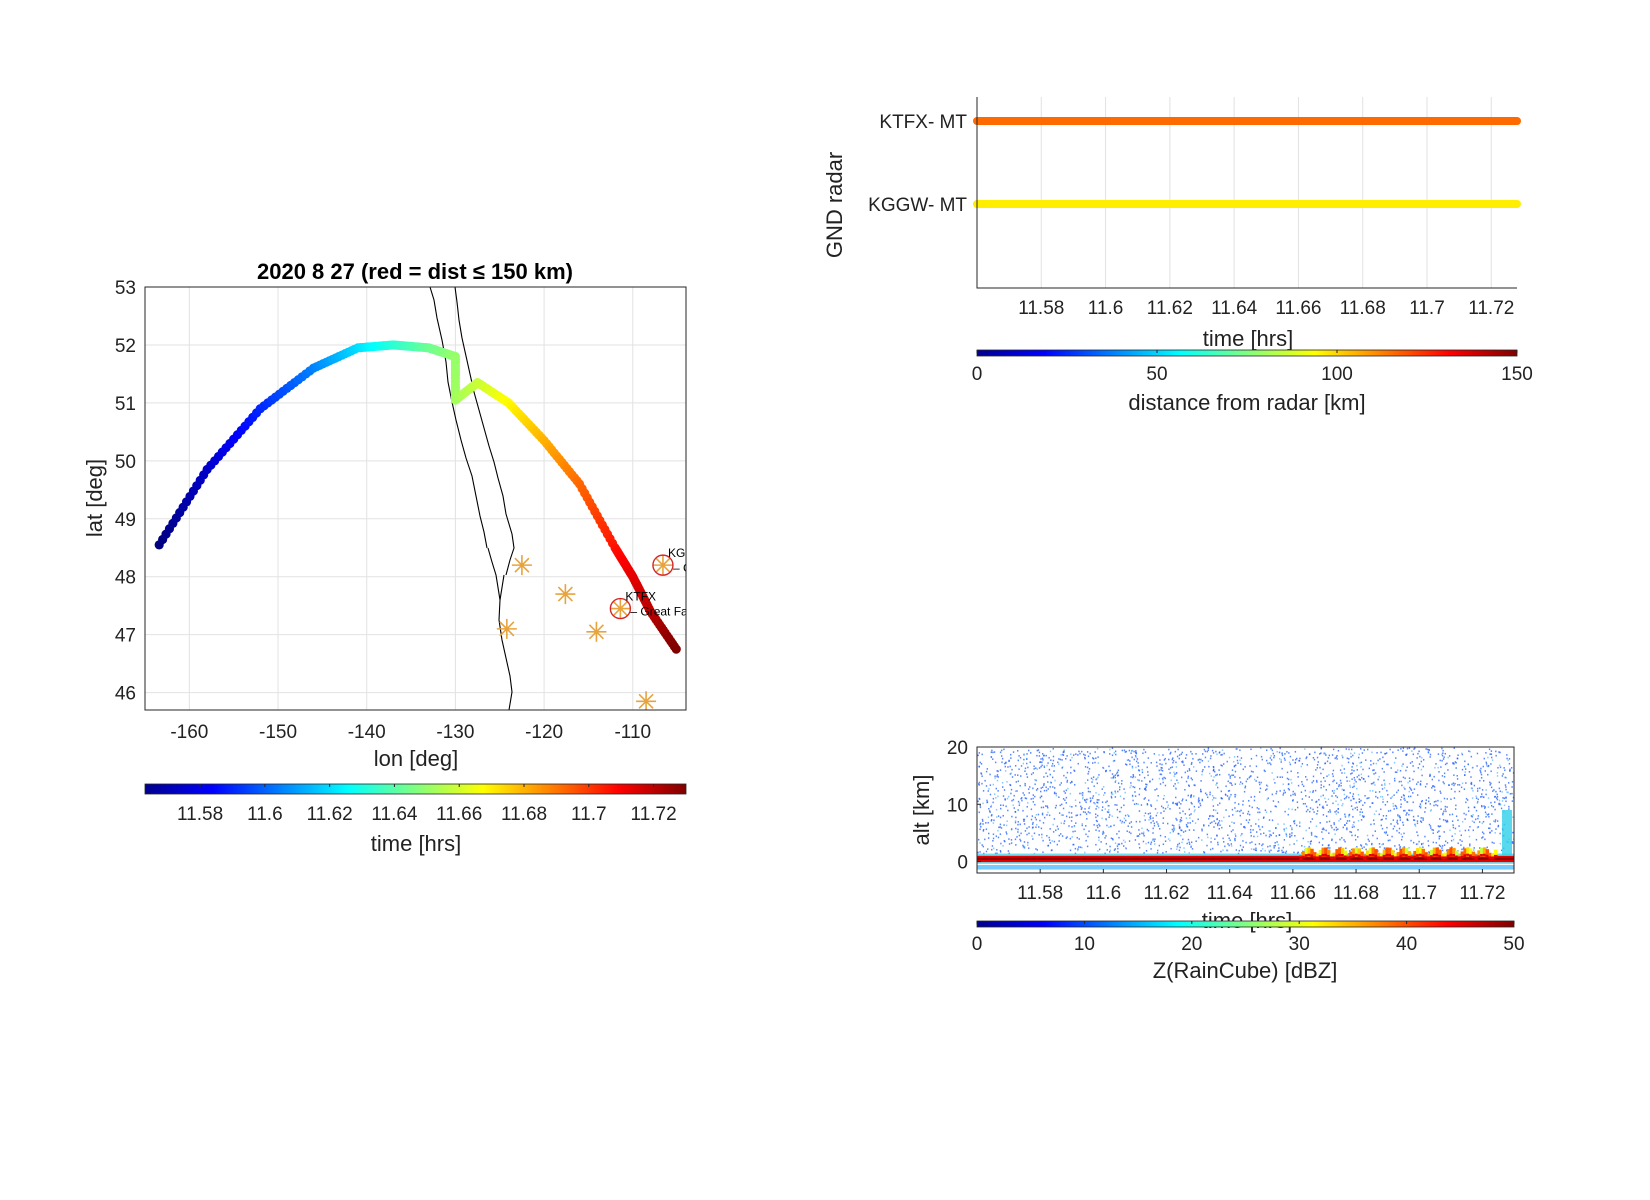 The image size is (1650, 1200). What do you see at coordinates (596, 631) in the screenshot?
I see `radar-site-marker` at bounding box center [596, 631].